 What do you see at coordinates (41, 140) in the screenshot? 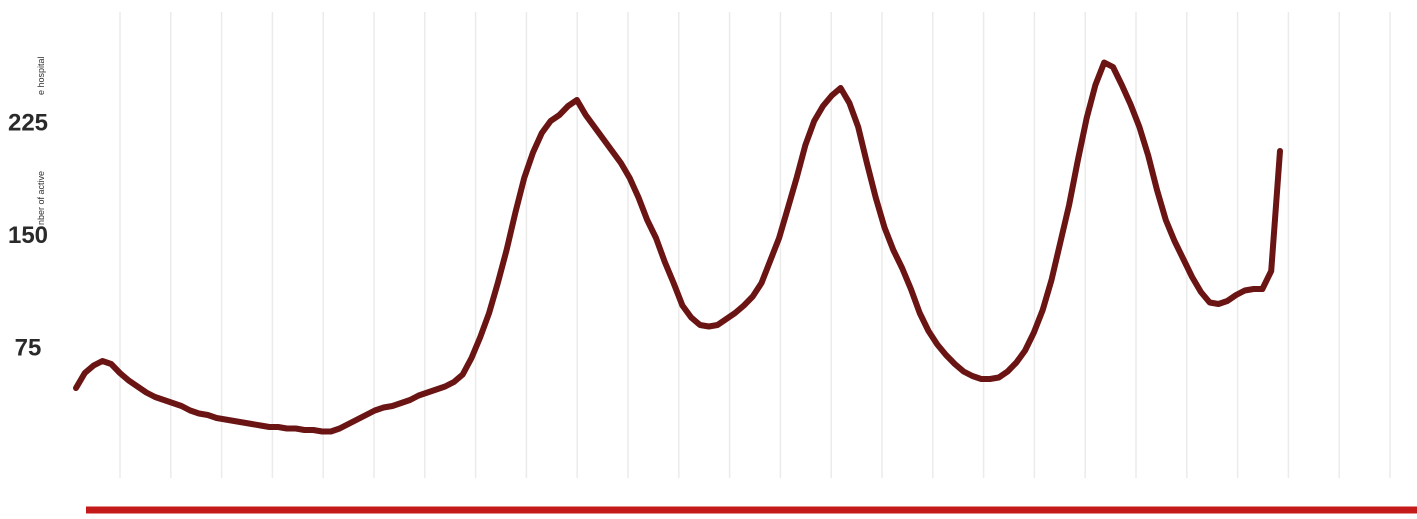
I see `y-axis-label: nber of active e hospital` at bounding box center [41, 140].